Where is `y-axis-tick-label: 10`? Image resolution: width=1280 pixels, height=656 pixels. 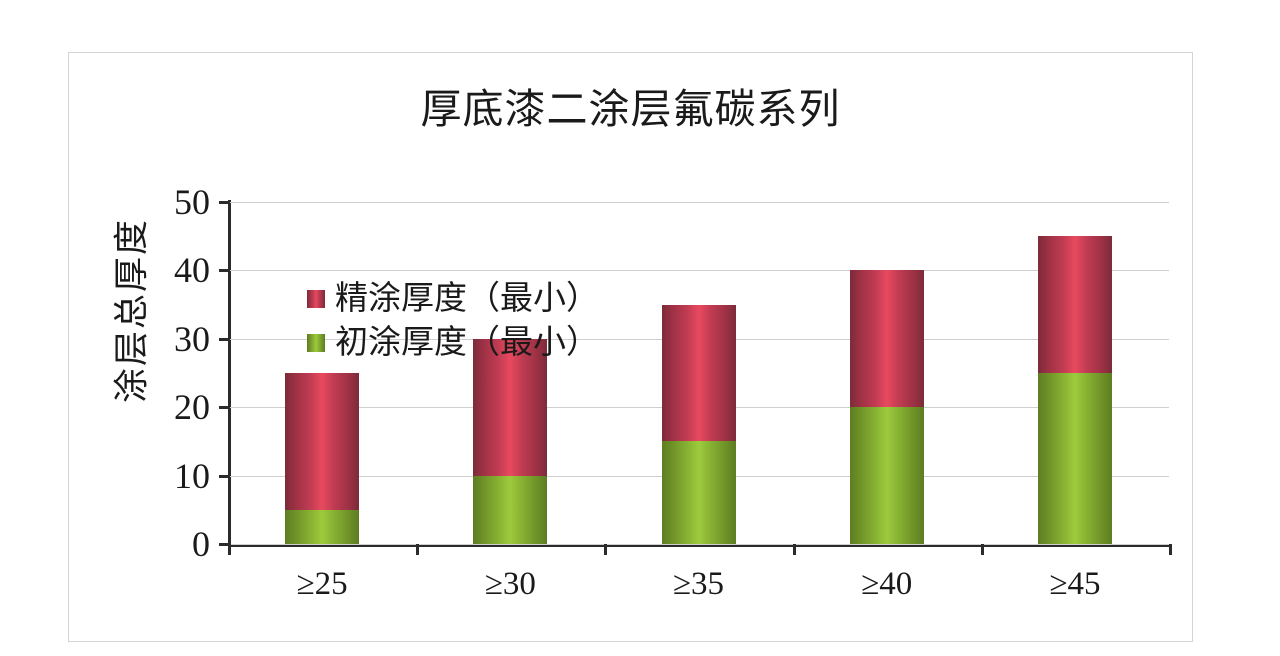
y-axis-tick-label: 10 is located at coordinates (192, 475).